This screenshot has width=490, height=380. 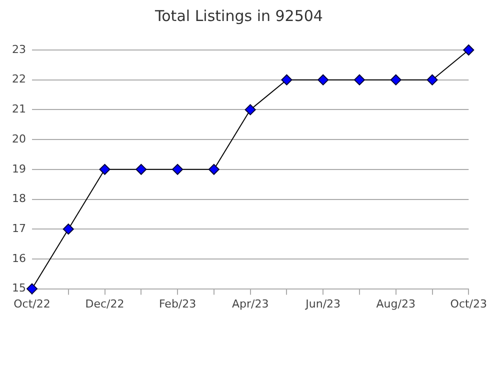 What do you see at coordinates (19, 109) in the screenshot?
I see `y-tick-label: 21` at bounding box center [19, 109].